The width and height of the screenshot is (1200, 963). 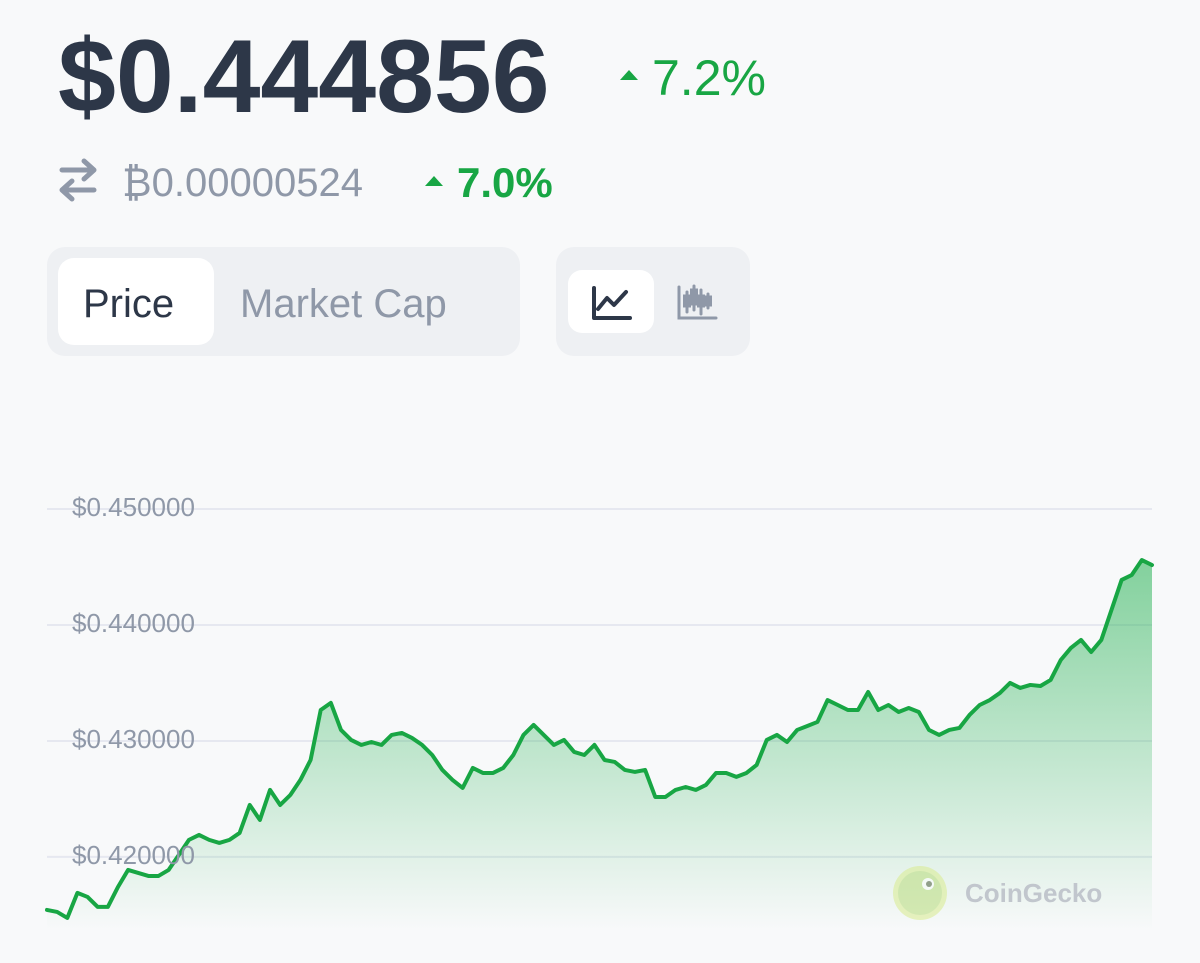 I want to click on candlestick-icon, so click(x=697, y=302).